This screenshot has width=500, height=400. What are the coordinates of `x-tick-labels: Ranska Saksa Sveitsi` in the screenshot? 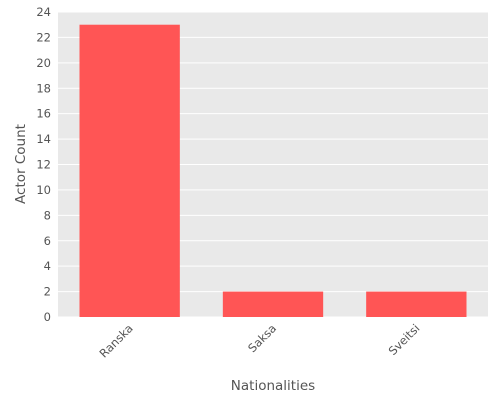 It's located at (259, 340).